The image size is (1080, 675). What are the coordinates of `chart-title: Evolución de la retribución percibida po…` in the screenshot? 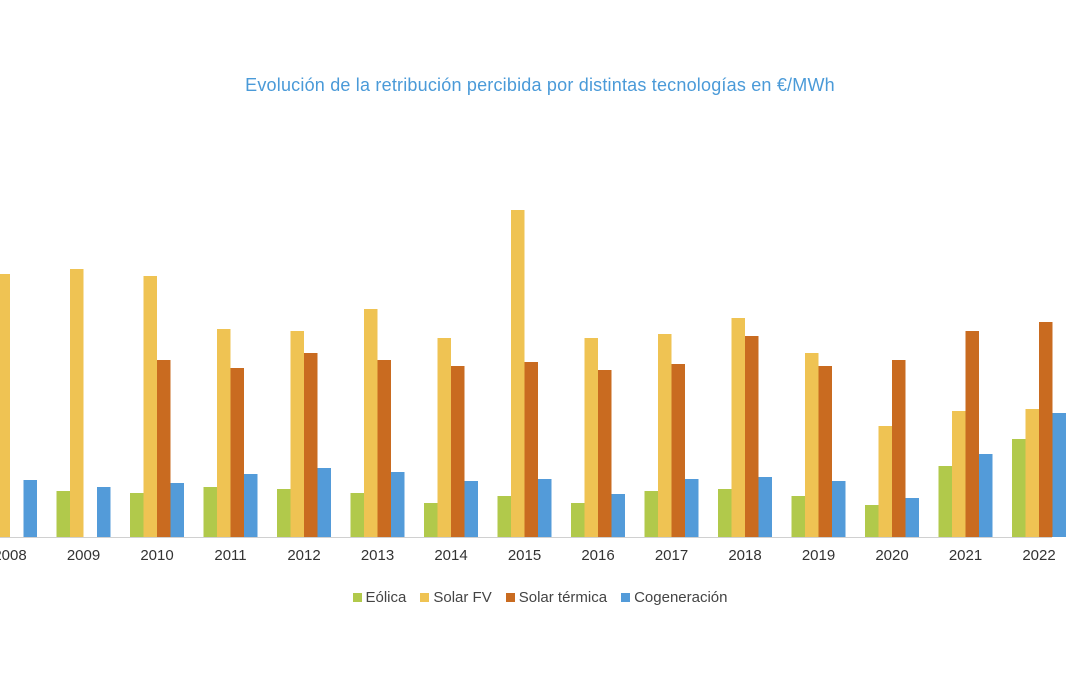 It's located at (540, 85).